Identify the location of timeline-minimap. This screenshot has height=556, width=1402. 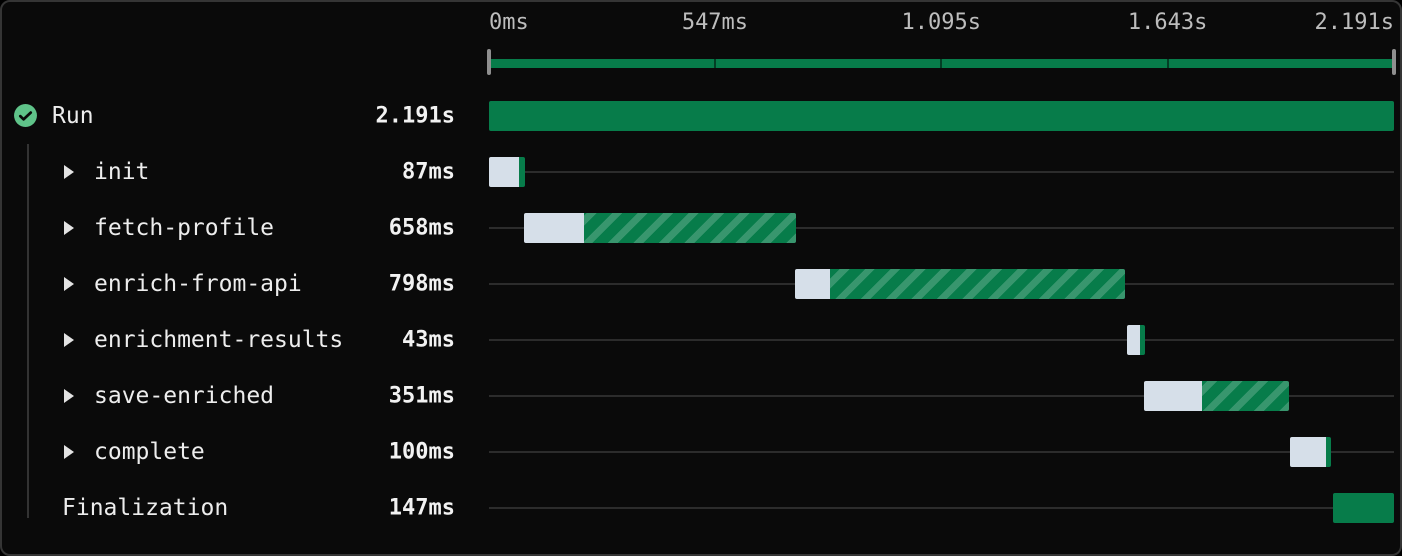
(941, 62).